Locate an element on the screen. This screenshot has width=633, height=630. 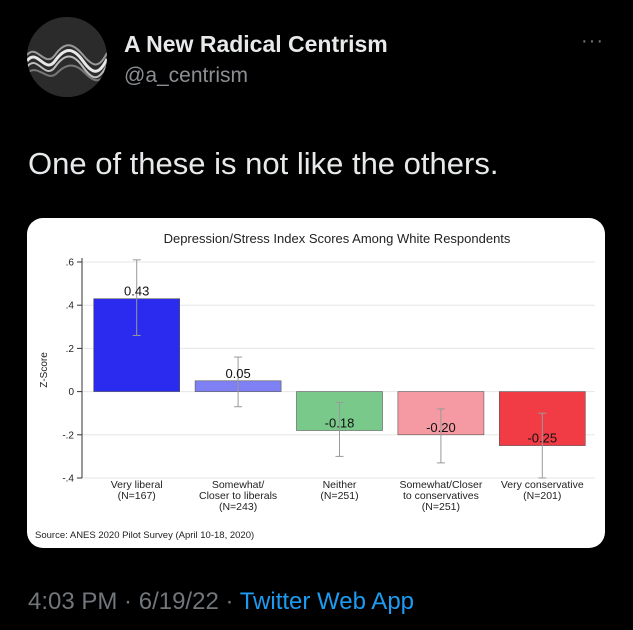
category-label: Very conservative is located at coordinates (542, 485).